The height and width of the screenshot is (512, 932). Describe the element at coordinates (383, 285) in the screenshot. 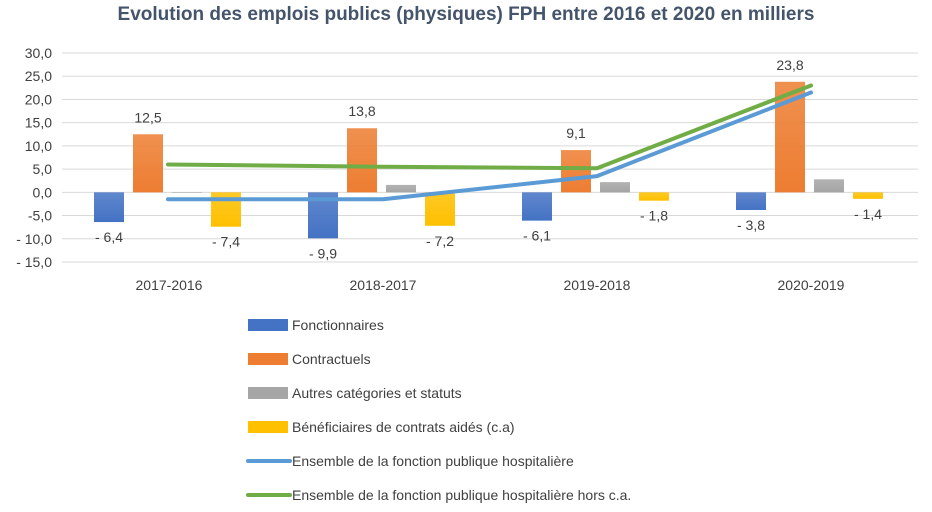

I see `x-category-label: 2018-2017` at that location.